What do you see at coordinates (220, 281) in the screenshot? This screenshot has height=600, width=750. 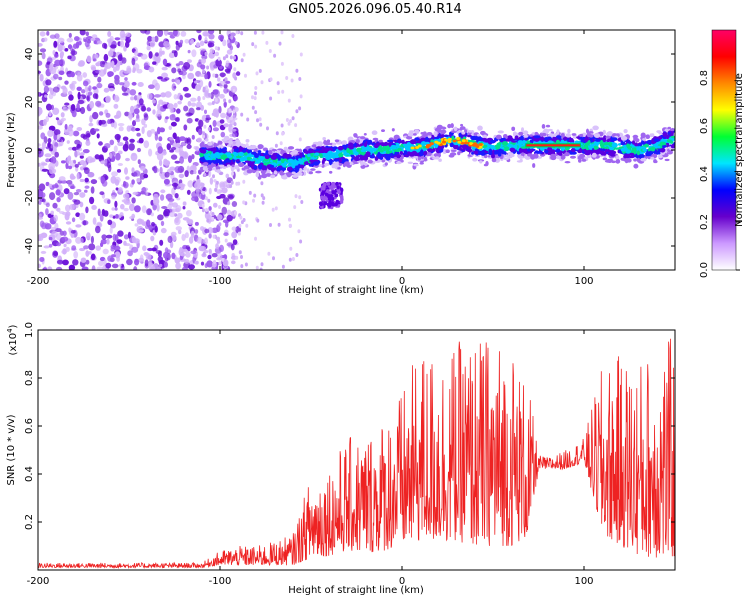 I see `x-tick-label: -100` at bounding box center [220, 281].